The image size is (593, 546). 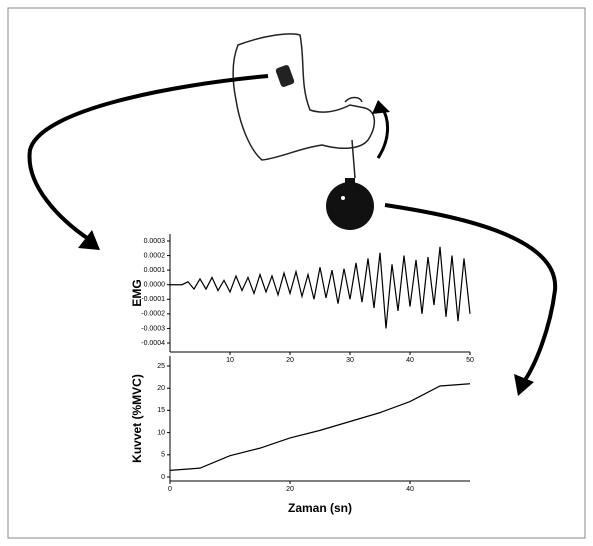 I want to click on y-axis-label: EMG, so click(x=137, y=292).